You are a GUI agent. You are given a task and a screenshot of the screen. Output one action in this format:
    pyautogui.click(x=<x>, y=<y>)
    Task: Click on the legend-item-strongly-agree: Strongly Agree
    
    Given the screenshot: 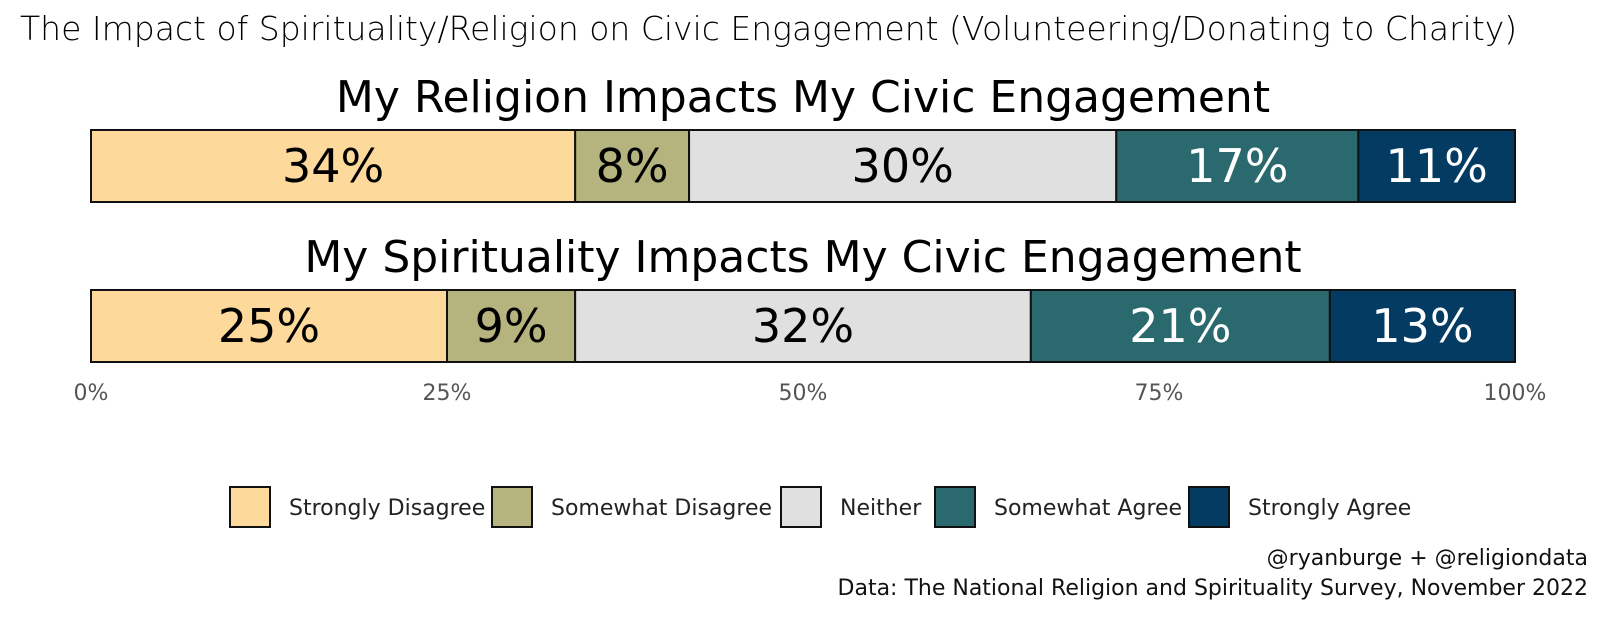 What is the action you would take?
    pyautogui.click(x=1299, y=507)
    